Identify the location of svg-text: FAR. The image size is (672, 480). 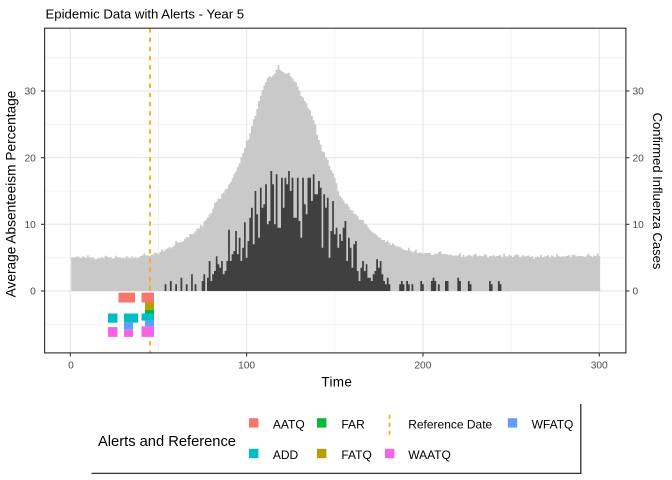
(353, 424).